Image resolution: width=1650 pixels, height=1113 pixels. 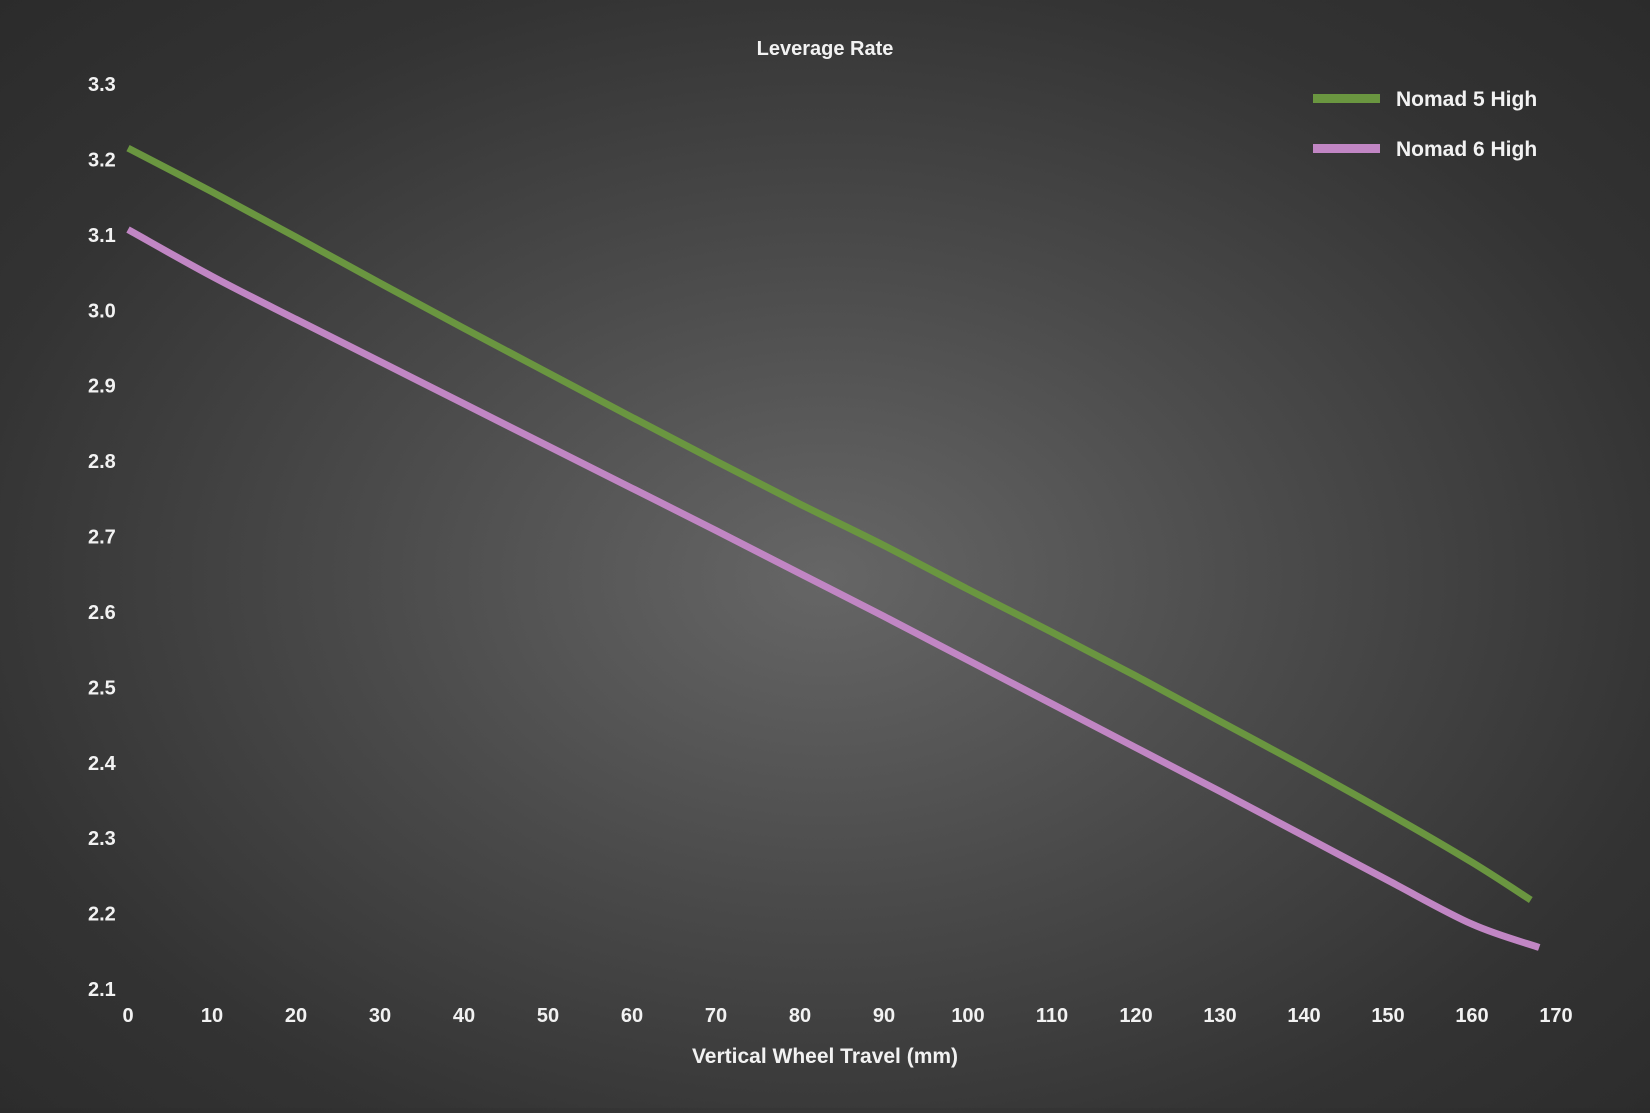 I want to click on x-tick-label: 90, so click(x=884, y=1016).